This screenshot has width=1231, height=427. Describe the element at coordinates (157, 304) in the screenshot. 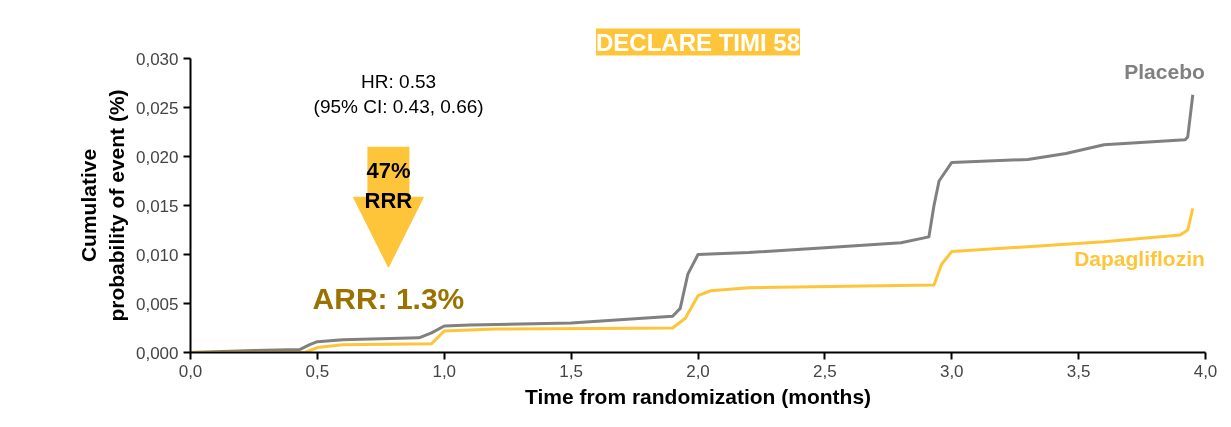

I see `y-tick-label: 0,005` at that location.